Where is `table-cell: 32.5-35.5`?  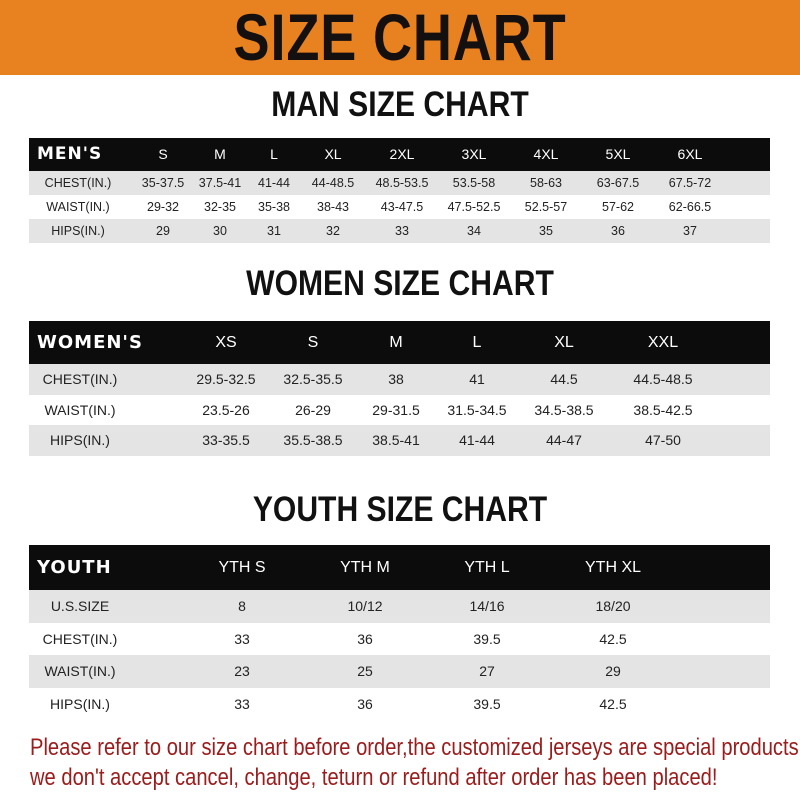
table-cell: 32.5-35.5 is located at coordinates (313, 379).